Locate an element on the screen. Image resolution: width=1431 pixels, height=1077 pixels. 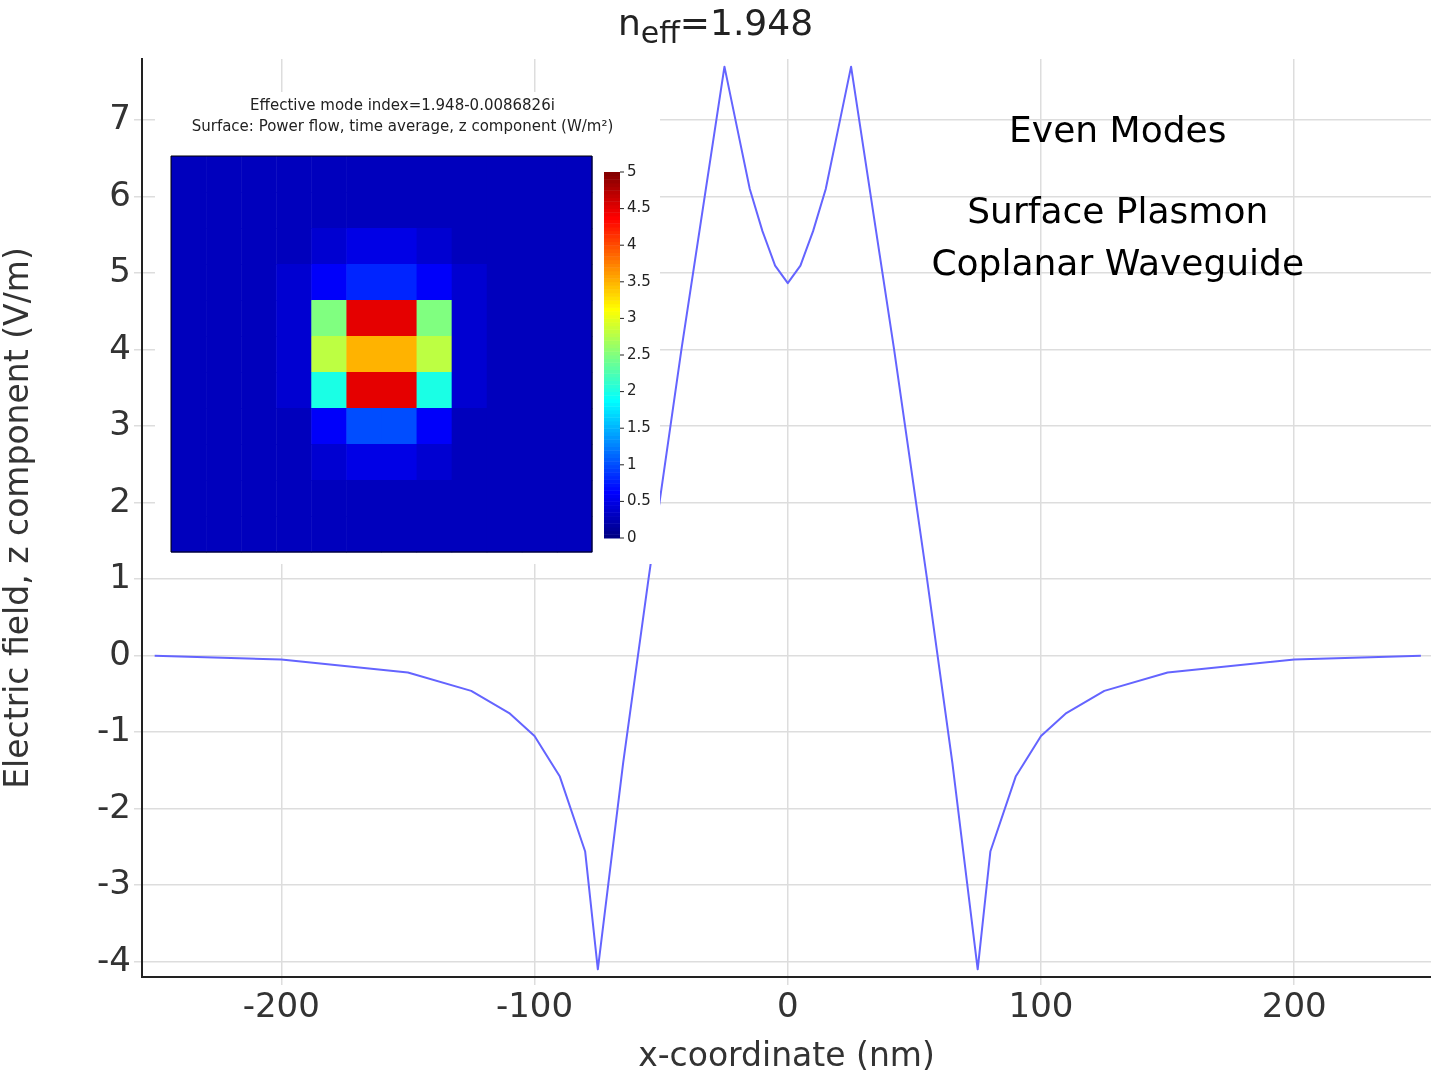
x-axis-title: x-coordinate (nm) is located at coordinates (786, 1054).